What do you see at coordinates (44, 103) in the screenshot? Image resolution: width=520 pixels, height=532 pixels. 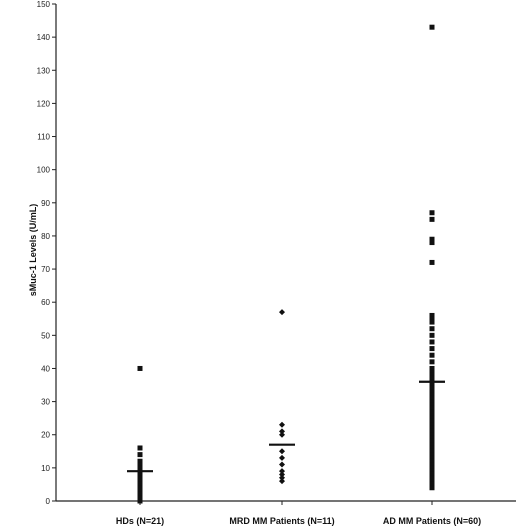 I see `y-tick-label: 120` at bounding box center [44, 103].